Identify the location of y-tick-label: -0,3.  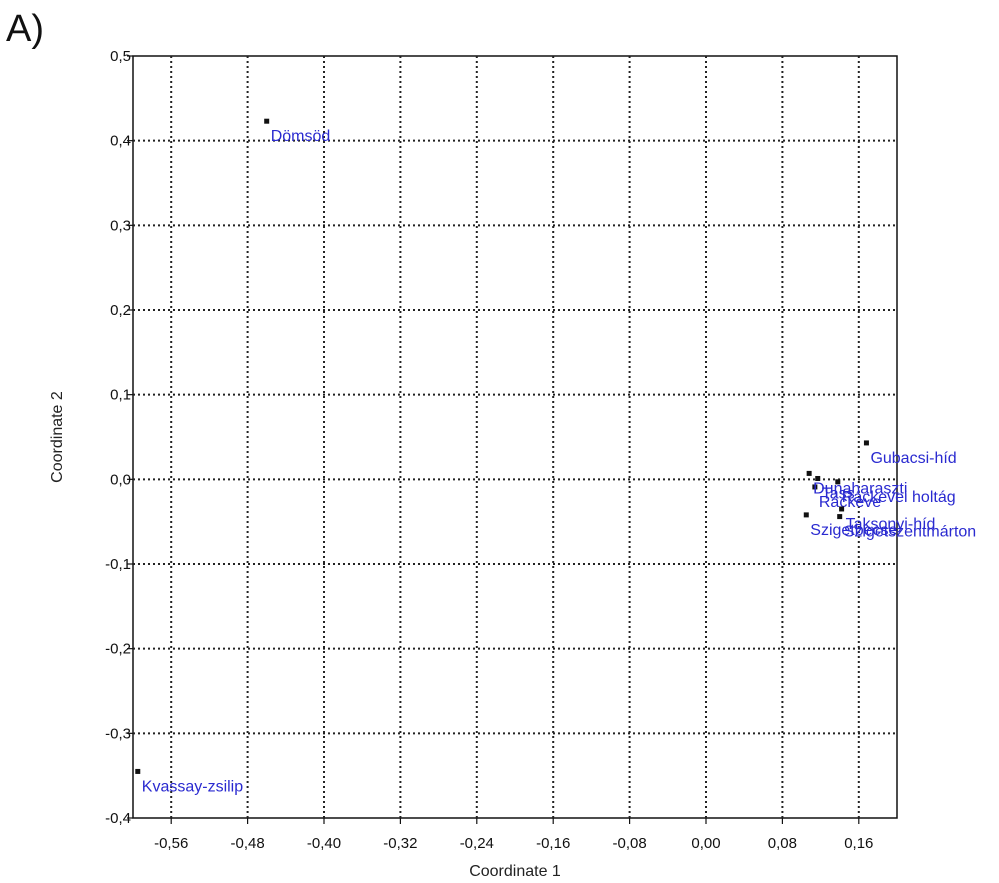
(118, 733).